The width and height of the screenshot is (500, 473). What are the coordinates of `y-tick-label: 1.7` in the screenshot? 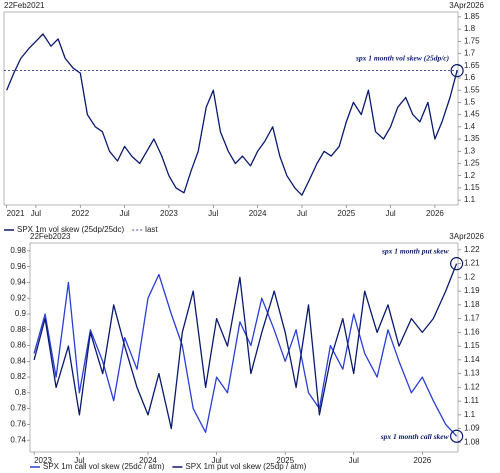 It's located at (470, 53).